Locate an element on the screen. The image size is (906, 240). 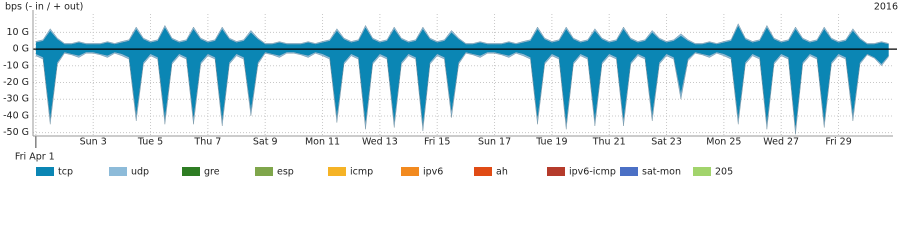
y-tick-label: -40 G is located at coordinates (16, 115).